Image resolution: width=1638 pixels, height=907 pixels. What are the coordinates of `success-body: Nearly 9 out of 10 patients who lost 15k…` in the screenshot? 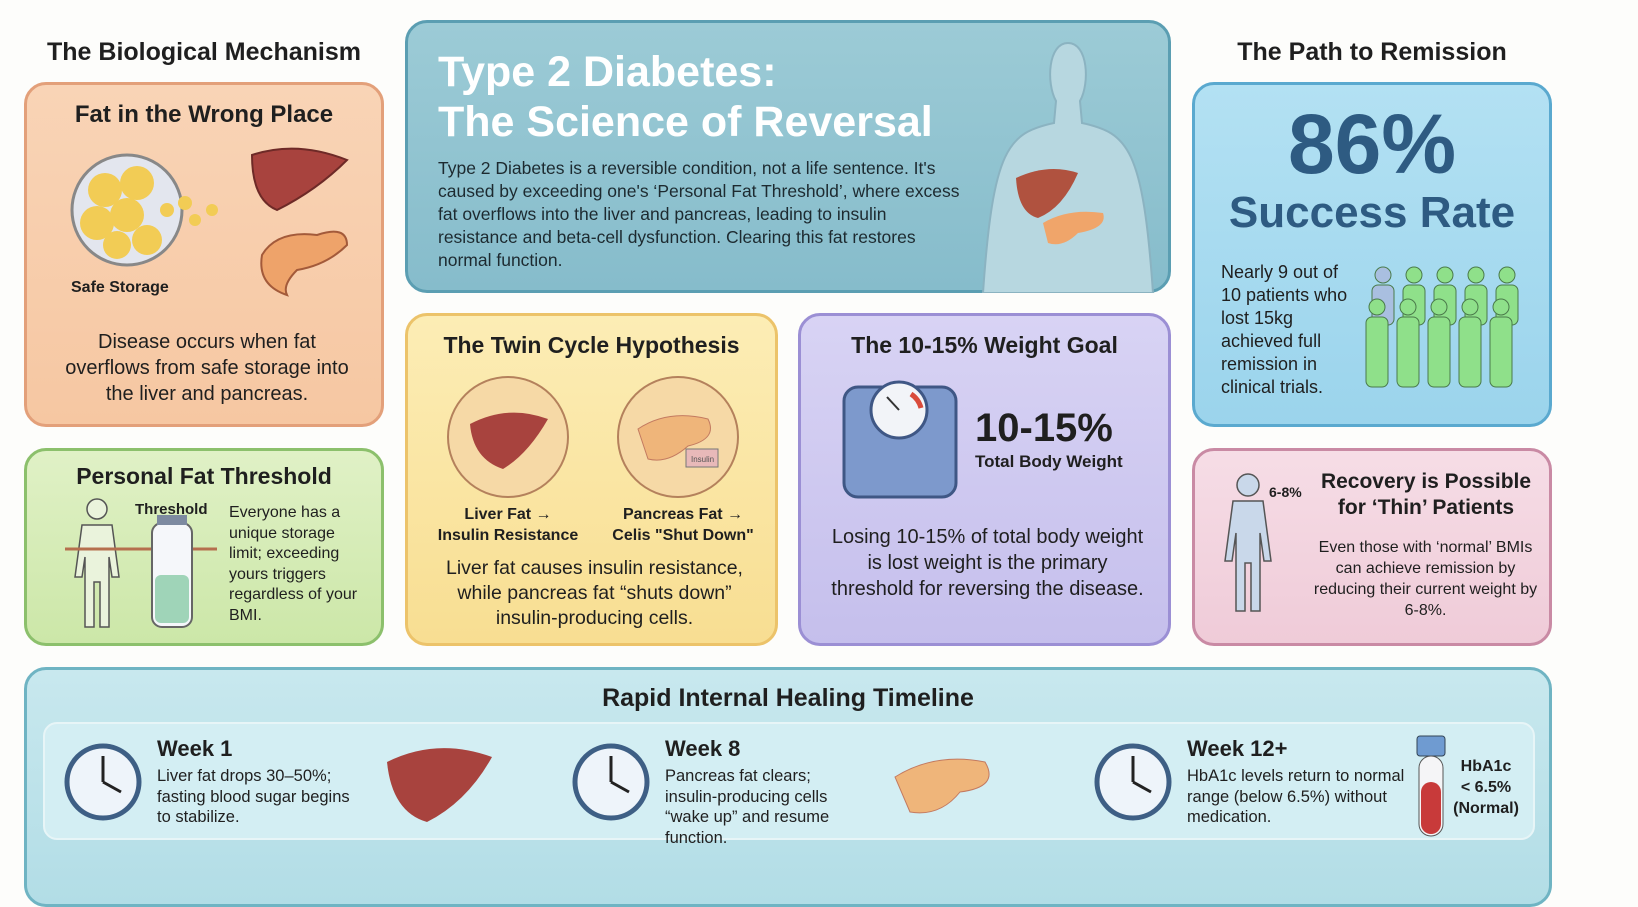 It's located at (1284, 329).